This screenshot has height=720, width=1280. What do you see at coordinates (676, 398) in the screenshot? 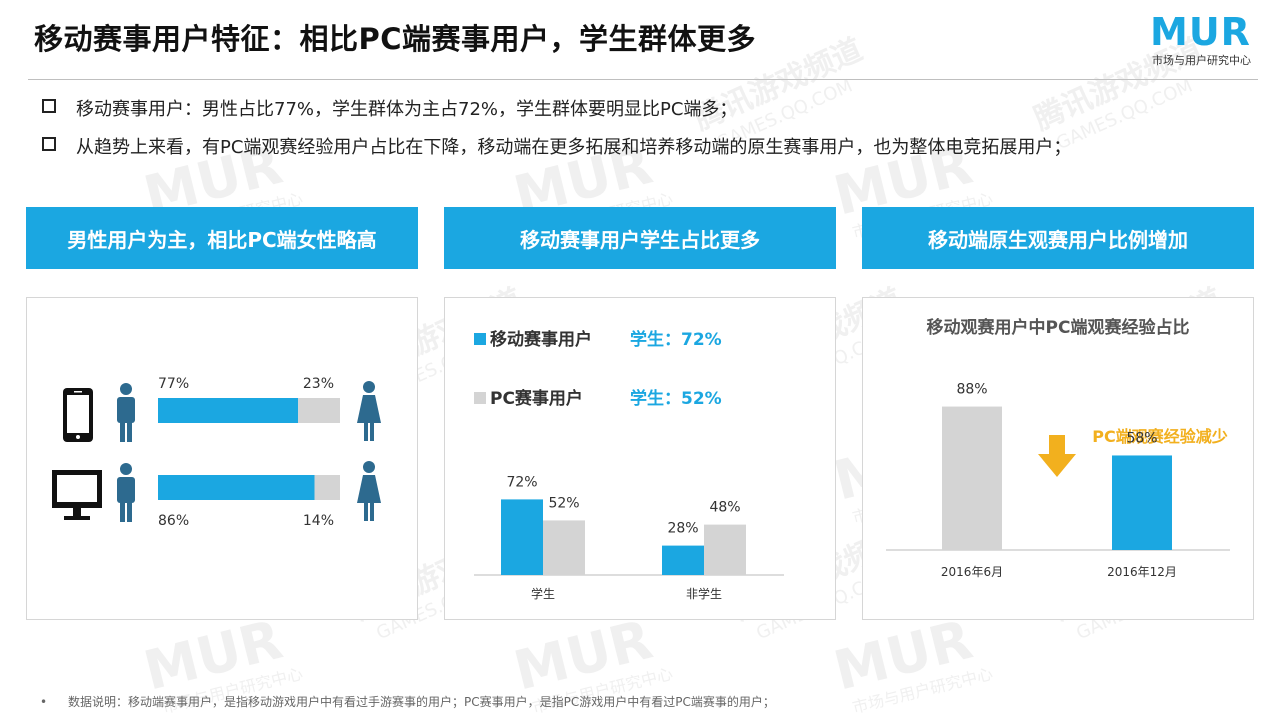
I see `legend-note-pc: 学生：52%` at bounding box center [676, 398].